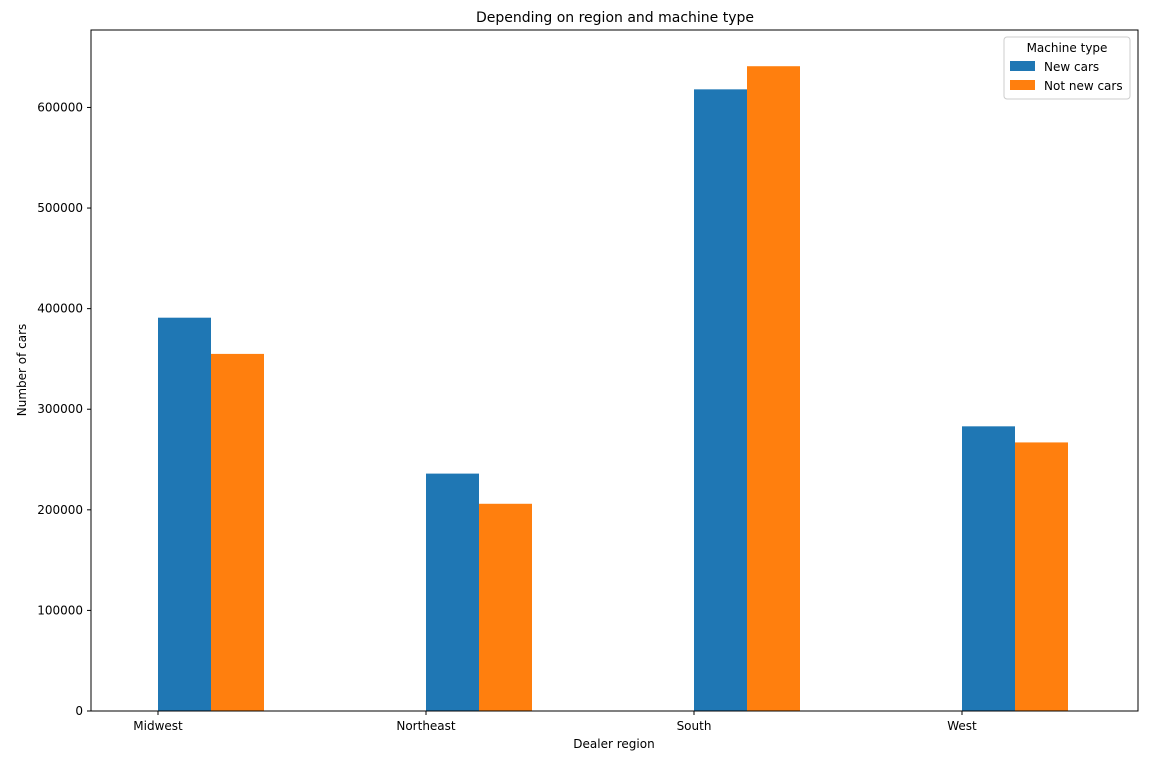 The height and width of the screenshot is (760, 1161). Describe the element at coordinates (60, 309) in the screenshot. I see `y-tick-label: 400000` at that location.